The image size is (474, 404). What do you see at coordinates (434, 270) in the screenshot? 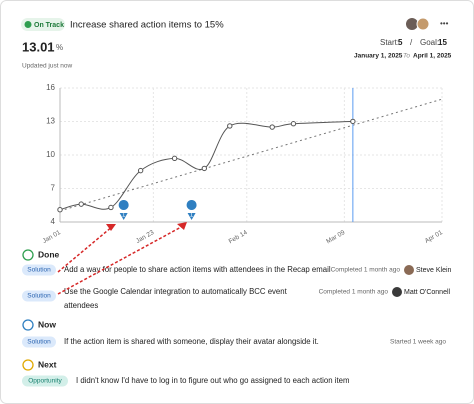
I see `person: Steve Klein` at bounding box center [434, 270].